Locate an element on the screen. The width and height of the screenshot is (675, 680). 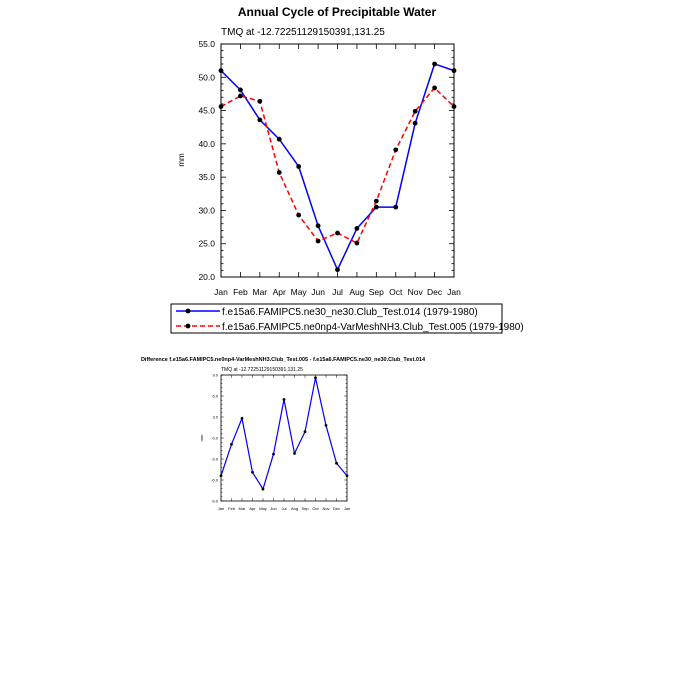
diff-chart-subtitle: TMQ at -12.72251129150391,131.25 is located at coordinates (262, 370).